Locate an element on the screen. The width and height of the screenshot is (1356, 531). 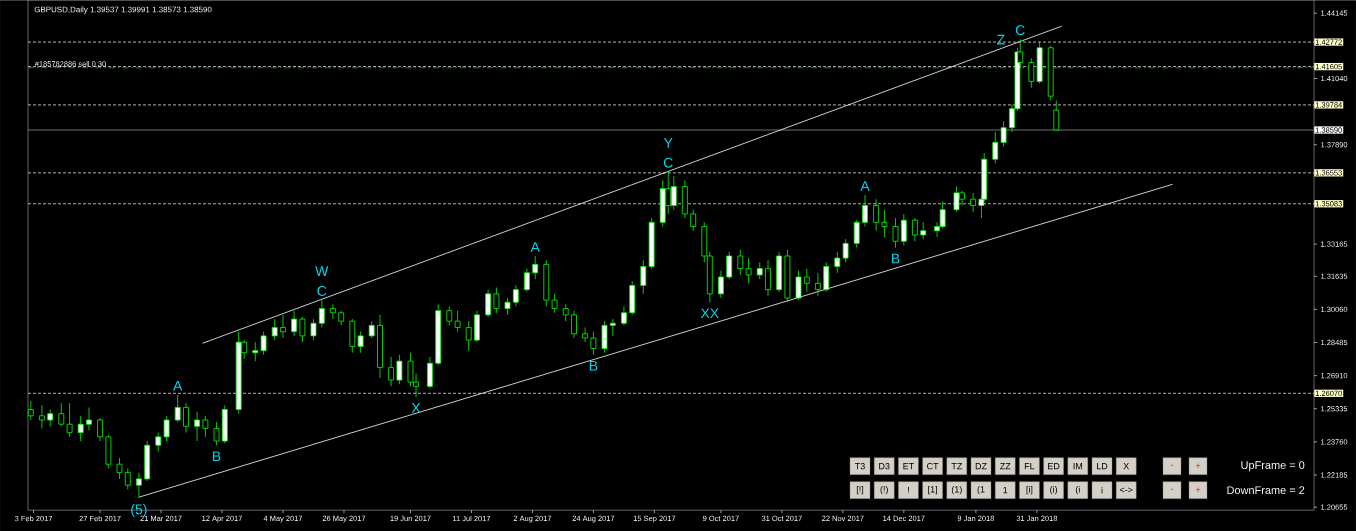
annotation: [i] is located at coordinates (1029, 490).